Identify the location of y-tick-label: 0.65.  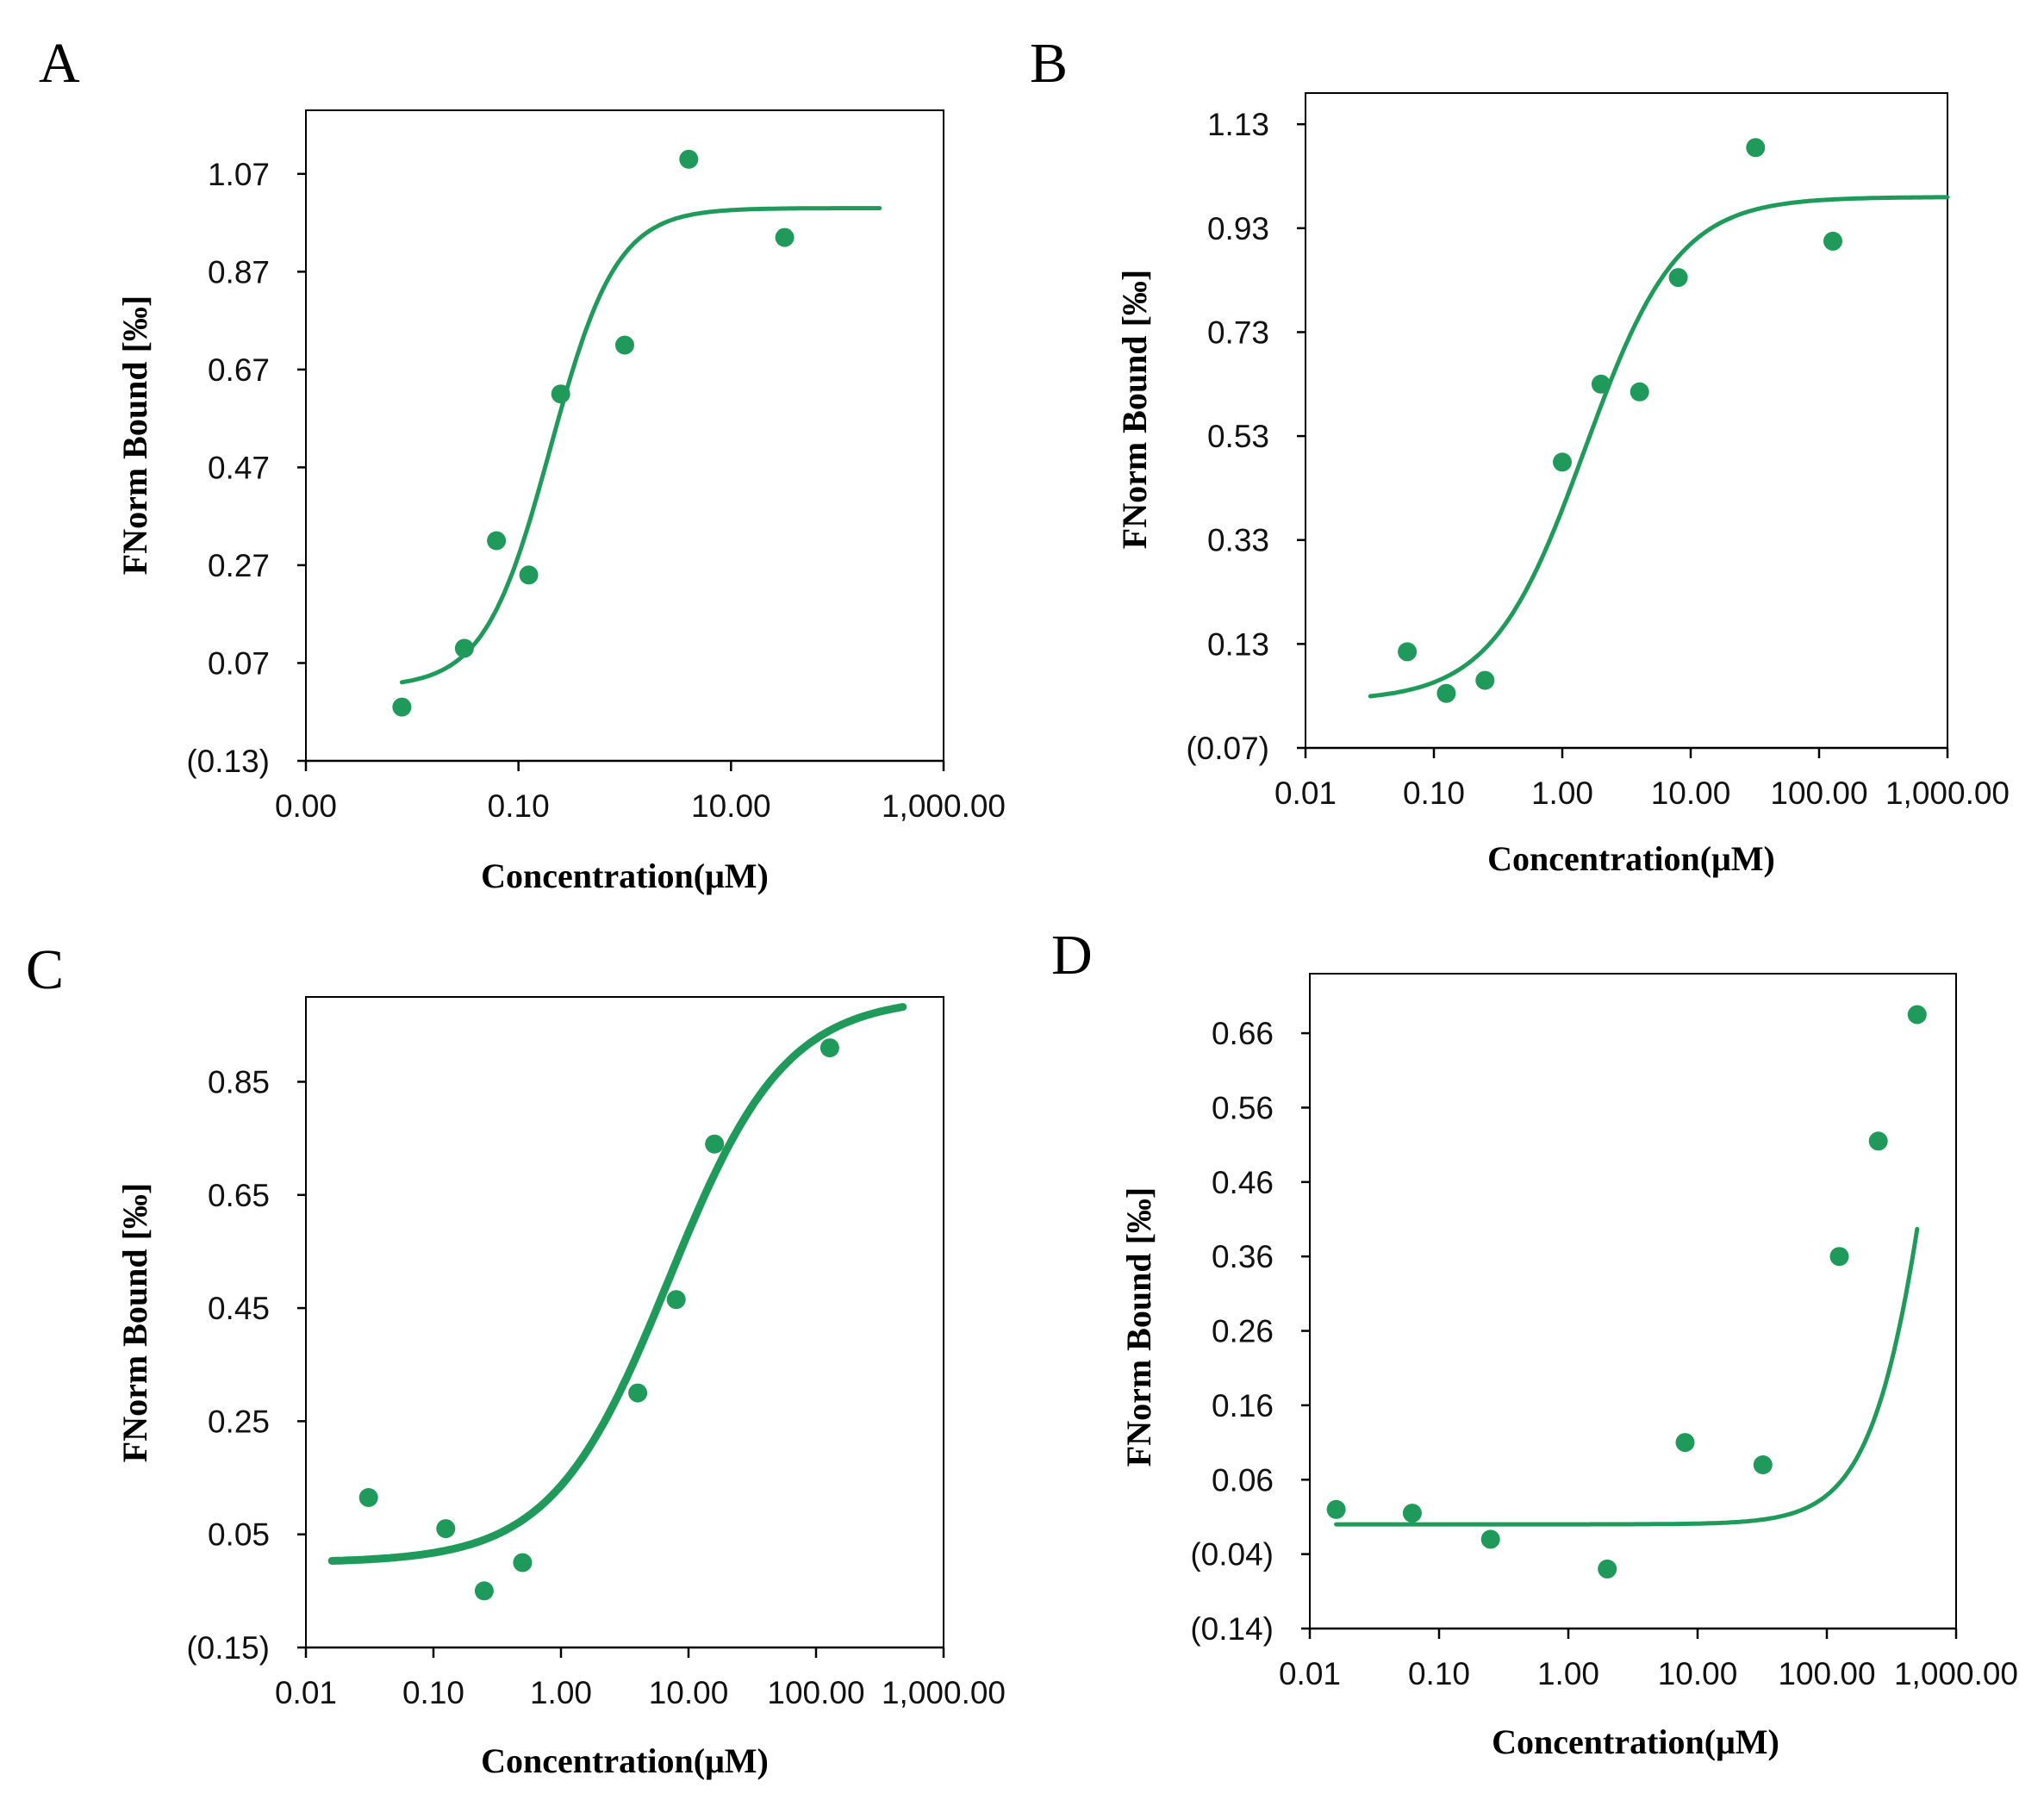
(239, 1195).